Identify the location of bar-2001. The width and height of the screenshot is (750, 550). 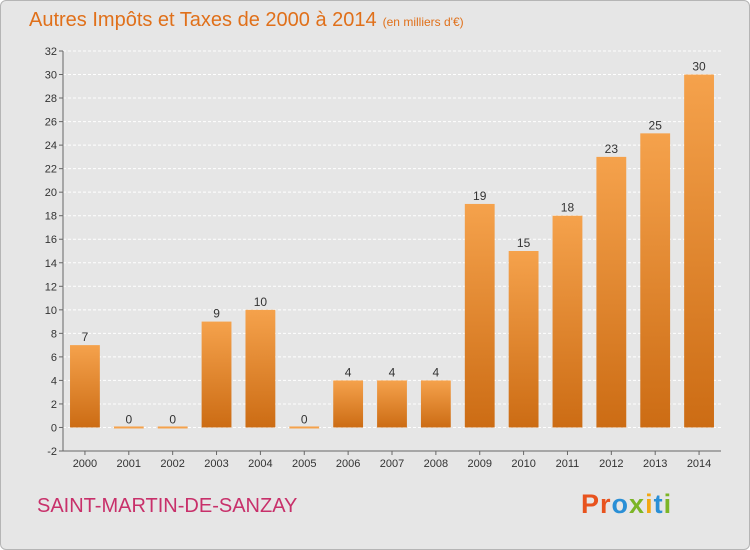
(128, 427).